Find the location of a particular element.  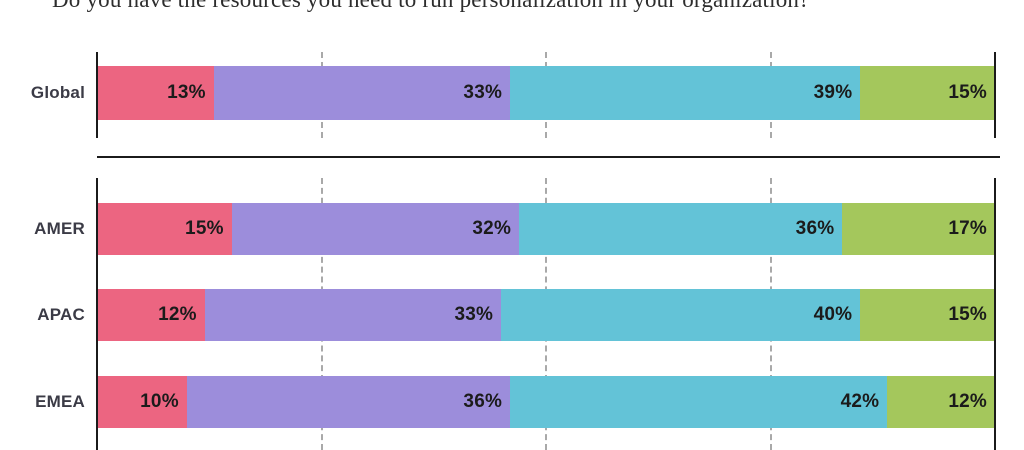

value-label: 40% is located at coordinates (833, 314).